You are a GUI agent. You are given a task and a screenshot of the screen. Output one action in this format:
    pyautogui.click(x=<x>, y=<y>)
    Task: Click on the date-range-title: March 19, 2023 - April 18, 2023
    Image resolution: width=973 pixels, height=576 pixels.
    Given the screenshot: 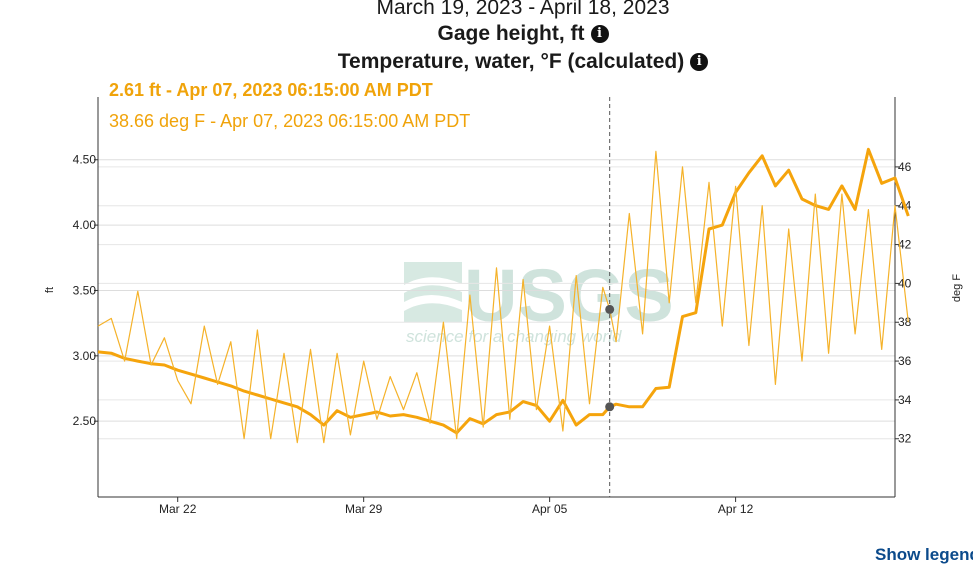 What is the action you would take?
    pyautogui.click(x=486, y=10)
    